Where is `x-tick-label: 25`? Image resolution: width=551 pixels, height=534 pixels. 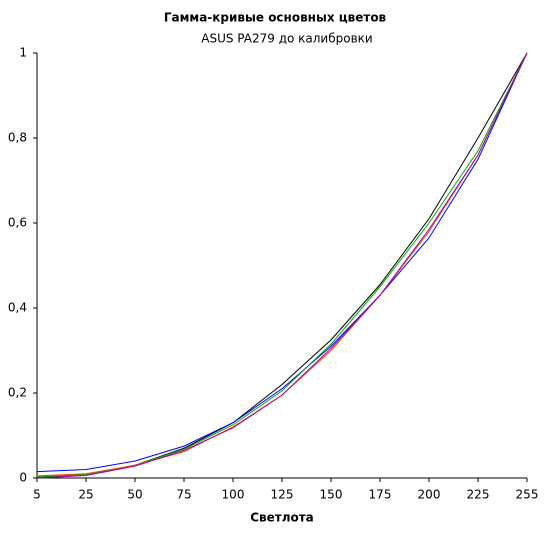
x-tick-label: 25 is located at coordinates (85, 495).